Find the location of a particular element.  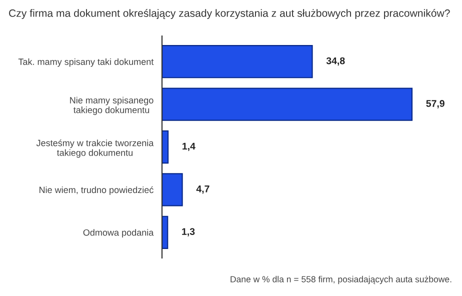

data-label: 34,8 is located at coordinates (335, 61).